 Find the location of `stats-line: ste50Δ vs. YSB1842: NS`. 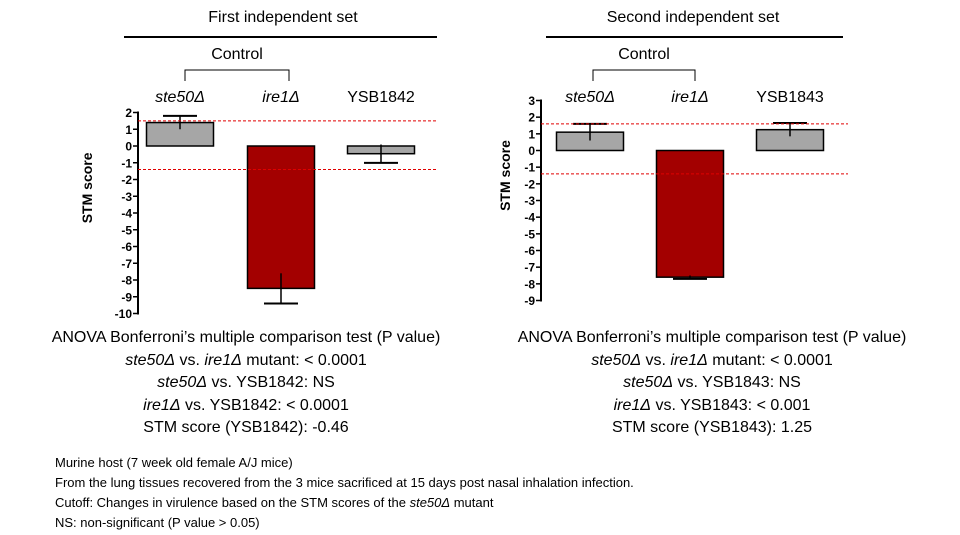

stats-line: ste50Δ vs. YSB1842: NS is located at coordinates (246, 382).